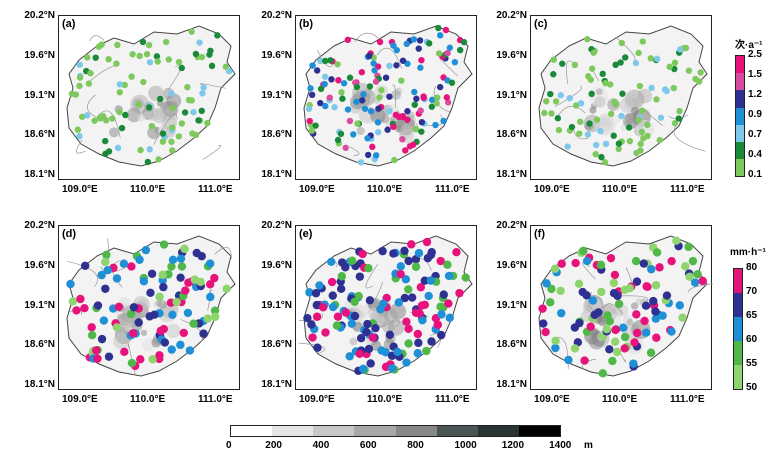  Describe the element at coordinates (752, 291) in the screenshot. I see `colorbar-label: 70` at that location.